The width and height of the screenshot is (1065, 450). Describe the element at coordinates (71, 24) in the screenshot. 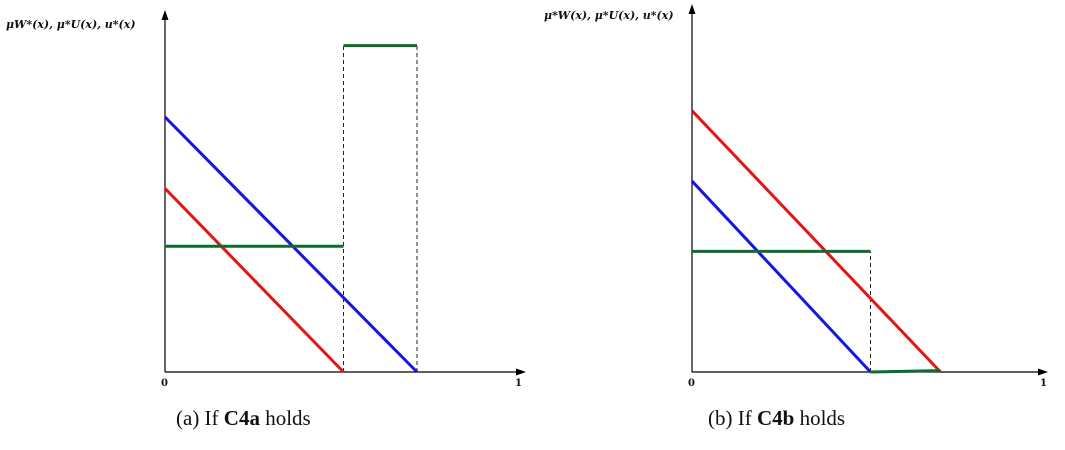

I see `panel-a-y-axis-label: μW*(x), μ*U(x), u*(x)` at that location.